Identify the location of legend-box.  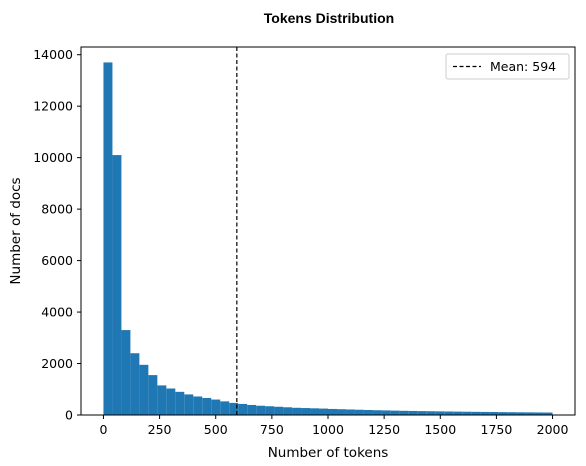
(507, 66).